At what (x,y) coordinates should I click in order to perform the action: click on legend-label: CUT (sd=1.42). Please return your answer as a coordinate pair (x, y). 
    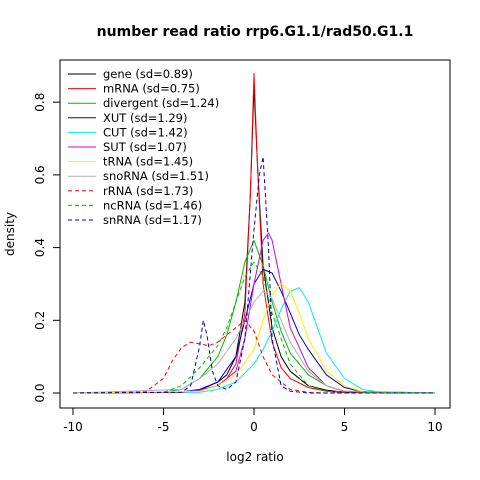
    Looking at the image, I should click on (145, 132).